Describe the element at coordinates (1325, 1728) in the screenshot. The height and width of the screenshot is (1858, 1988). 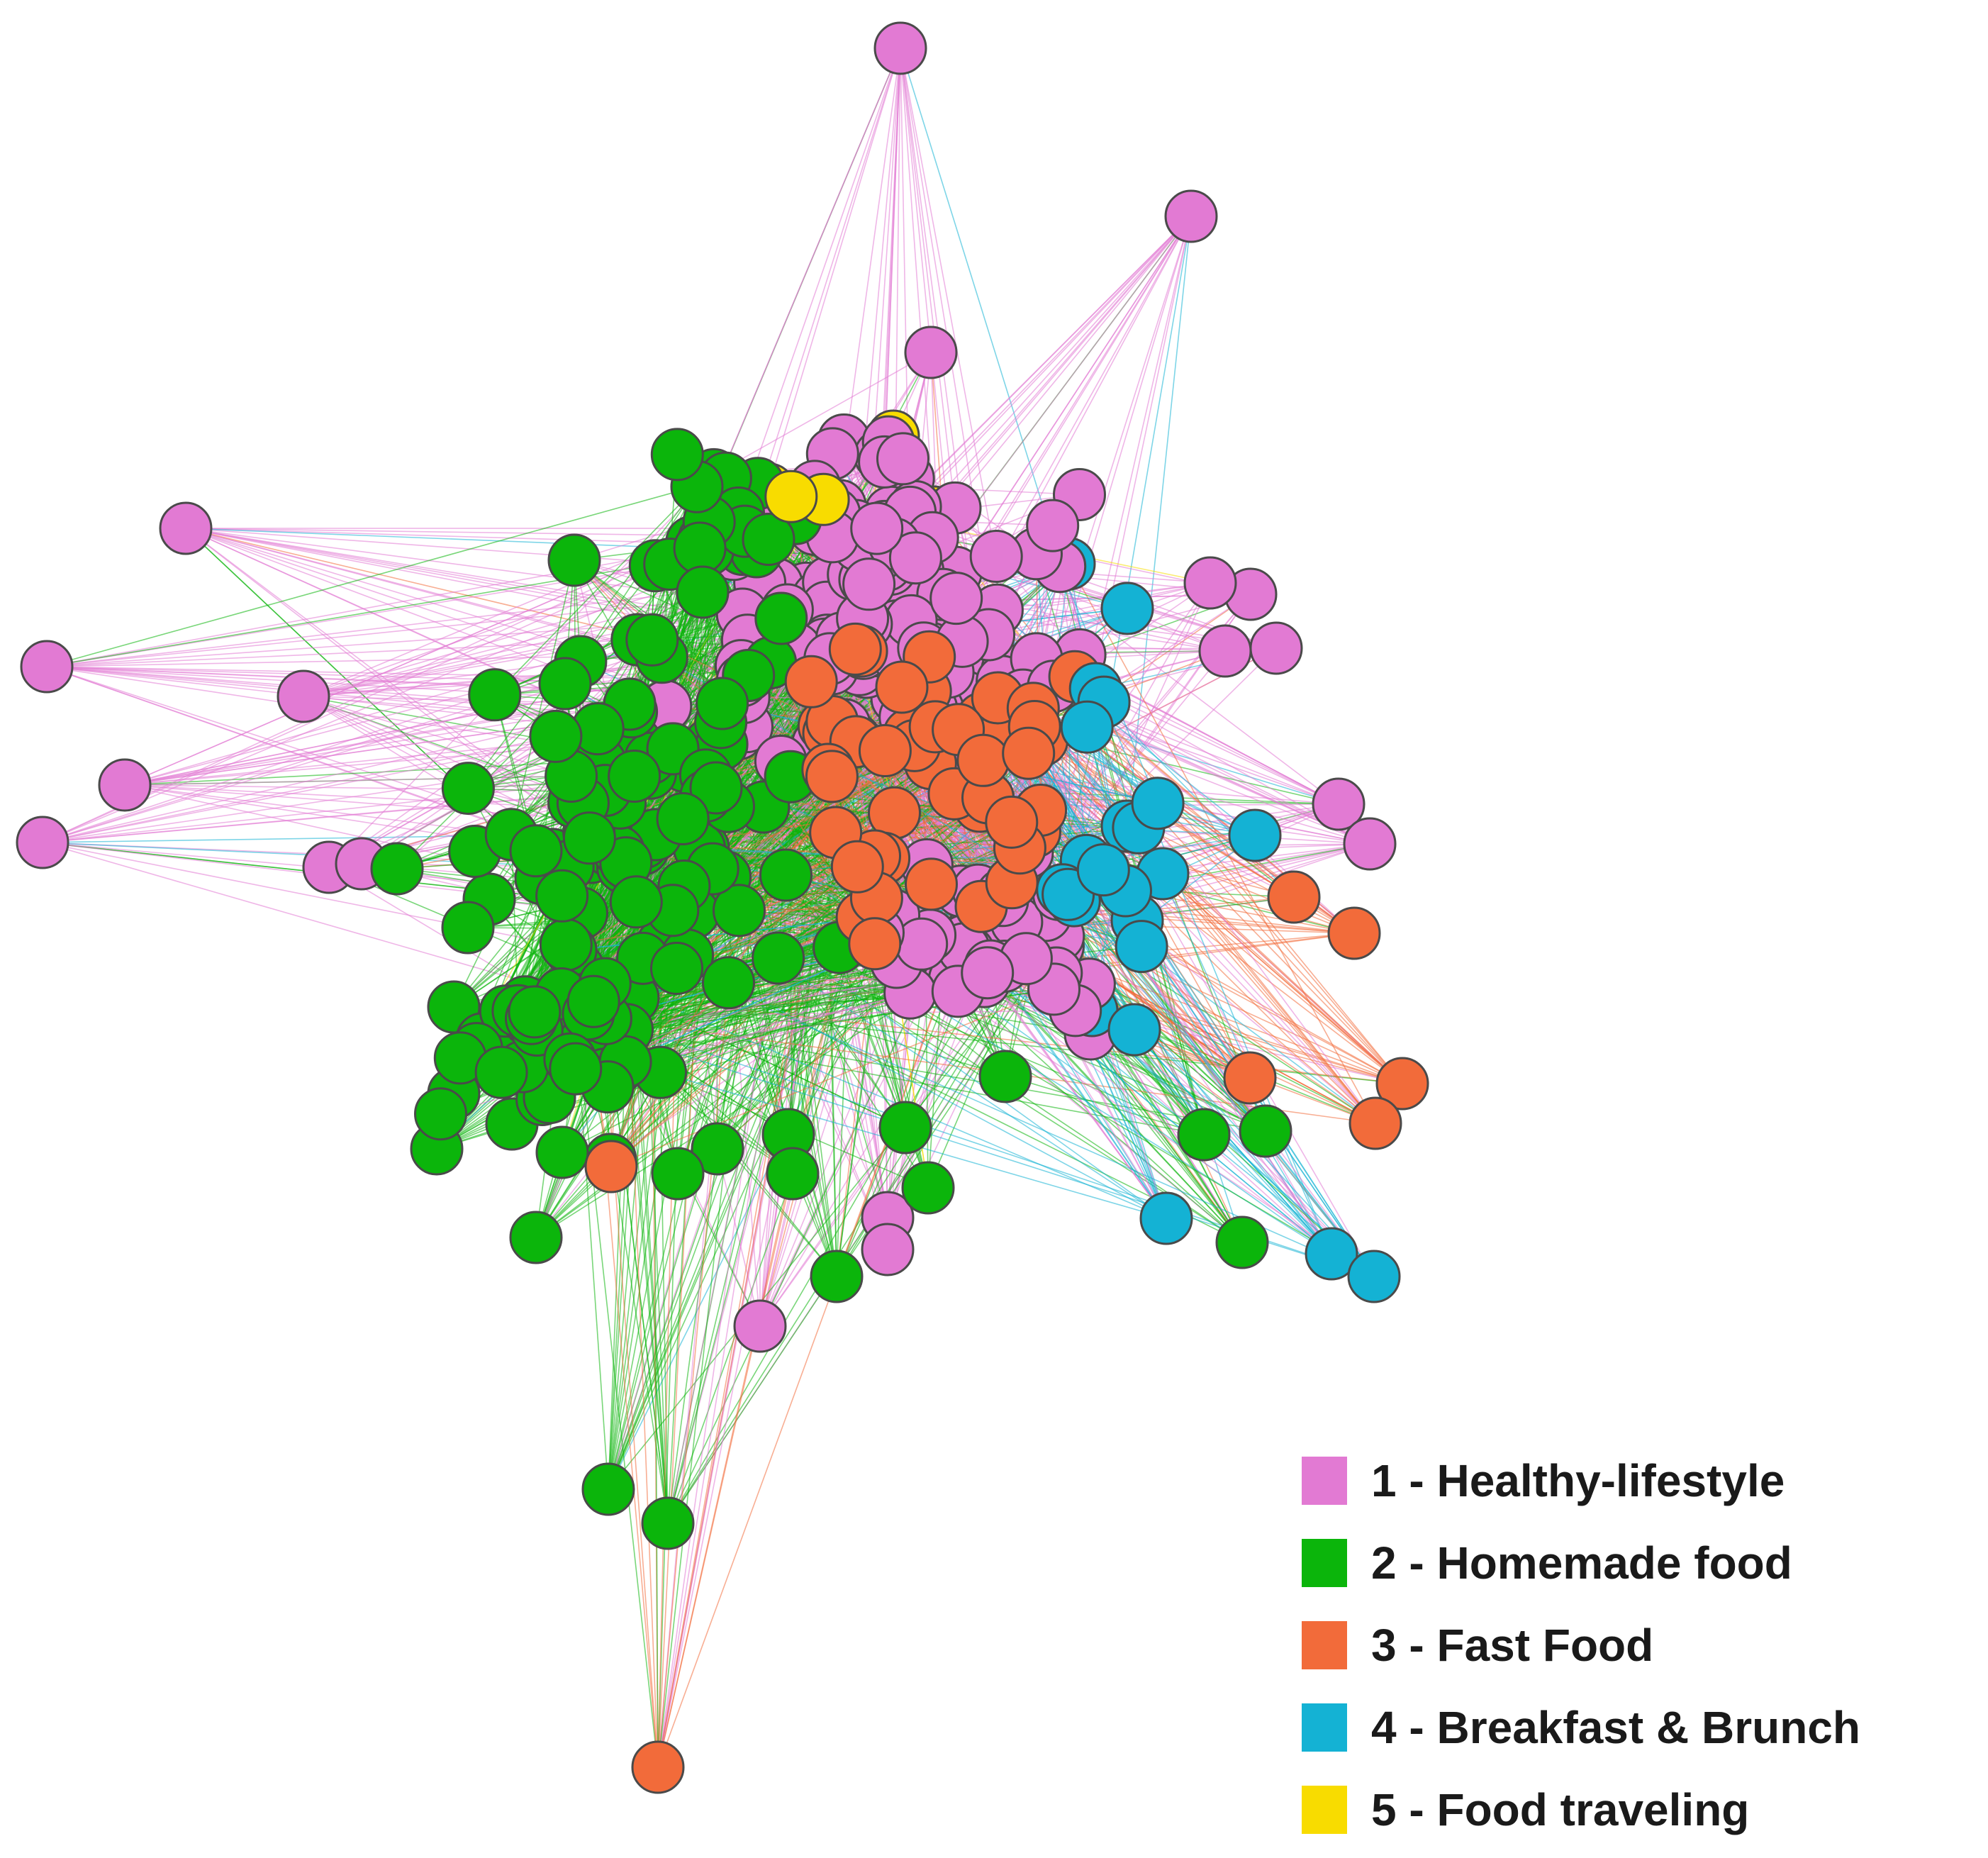
I see `legend-swatch-breakfast-brunch` at that location.